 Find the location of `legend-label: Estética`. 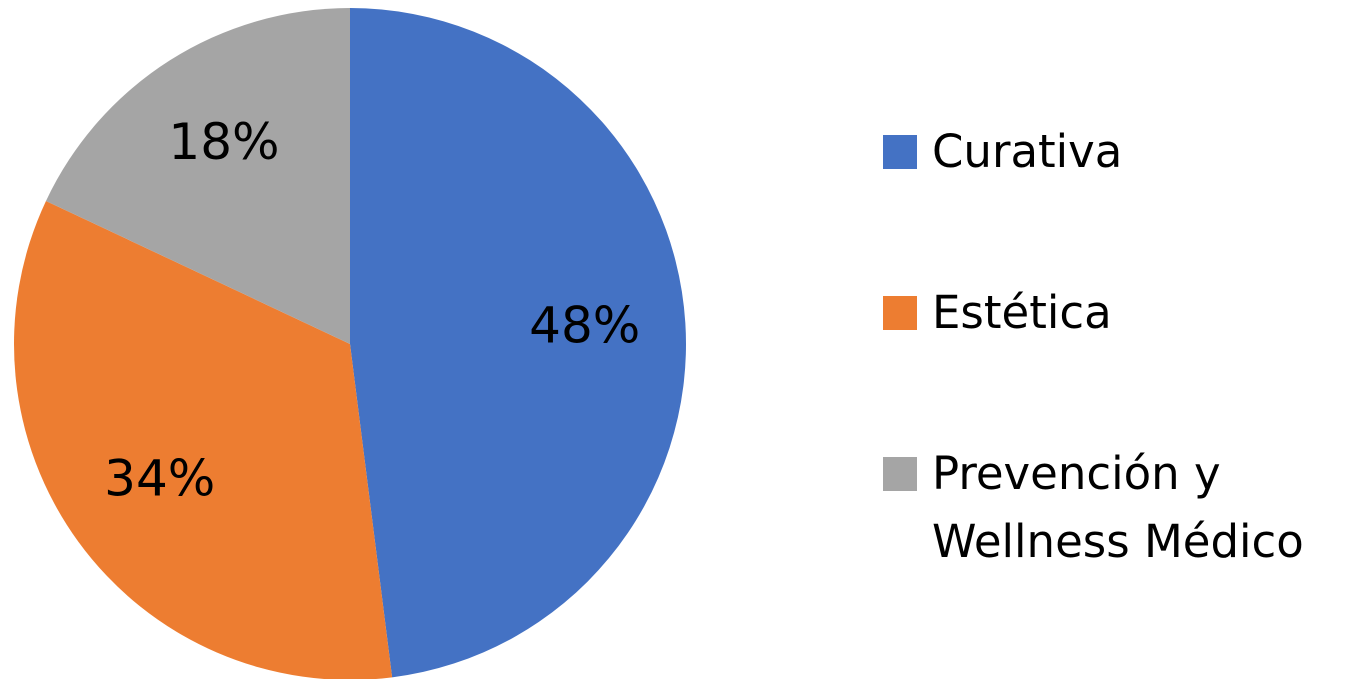

legend-label: Estética is located at coordinates (1022, 312).